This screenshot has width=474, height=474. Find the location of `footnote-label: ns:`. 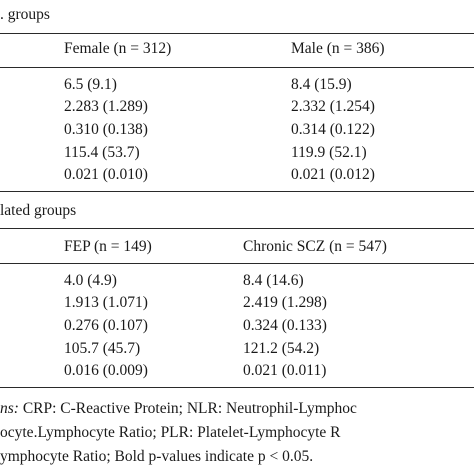

footnote-label: ns: is located at coordinates (9, 408).